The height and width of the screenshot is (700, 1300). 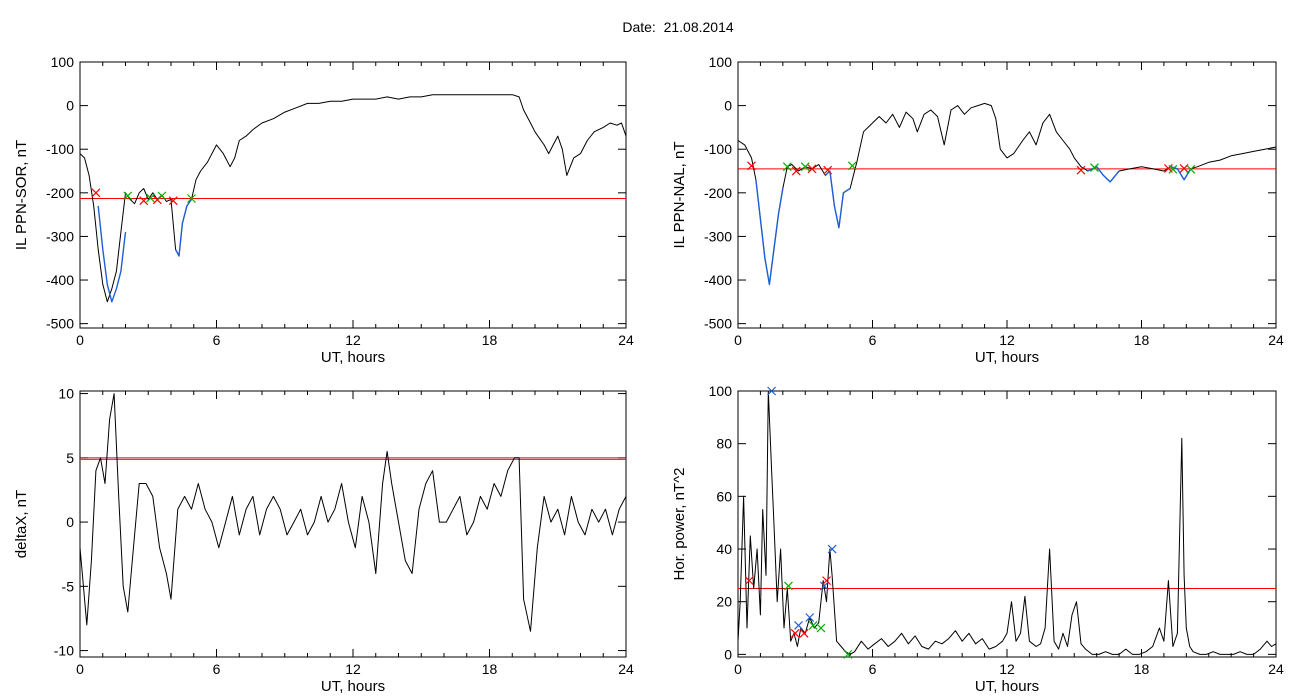 What do you see at coordinates (724, 444) in the screenshot?
I see `y-tick-label: 80` at bounding box center [724, 444].